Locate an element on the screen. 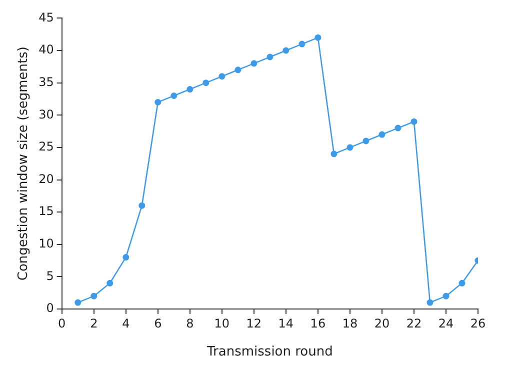 This screenshot has width=507, height=378. y-tick-label: 5 is located at coordinates (50, 275).